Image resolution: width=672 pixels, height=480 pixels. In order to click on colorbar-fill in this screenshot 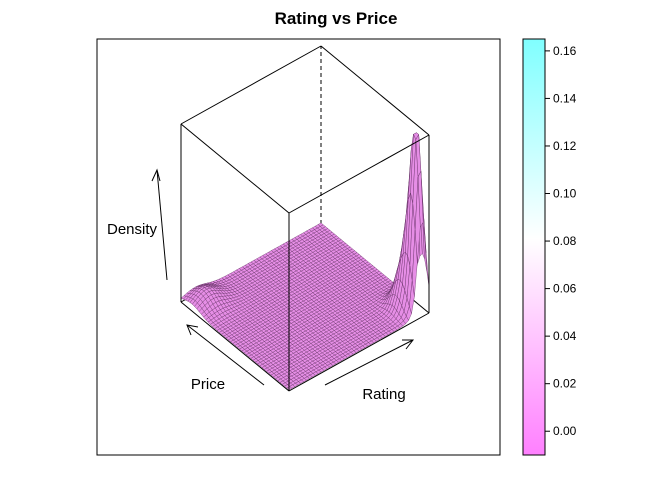, I will do `click(534, 247)`.